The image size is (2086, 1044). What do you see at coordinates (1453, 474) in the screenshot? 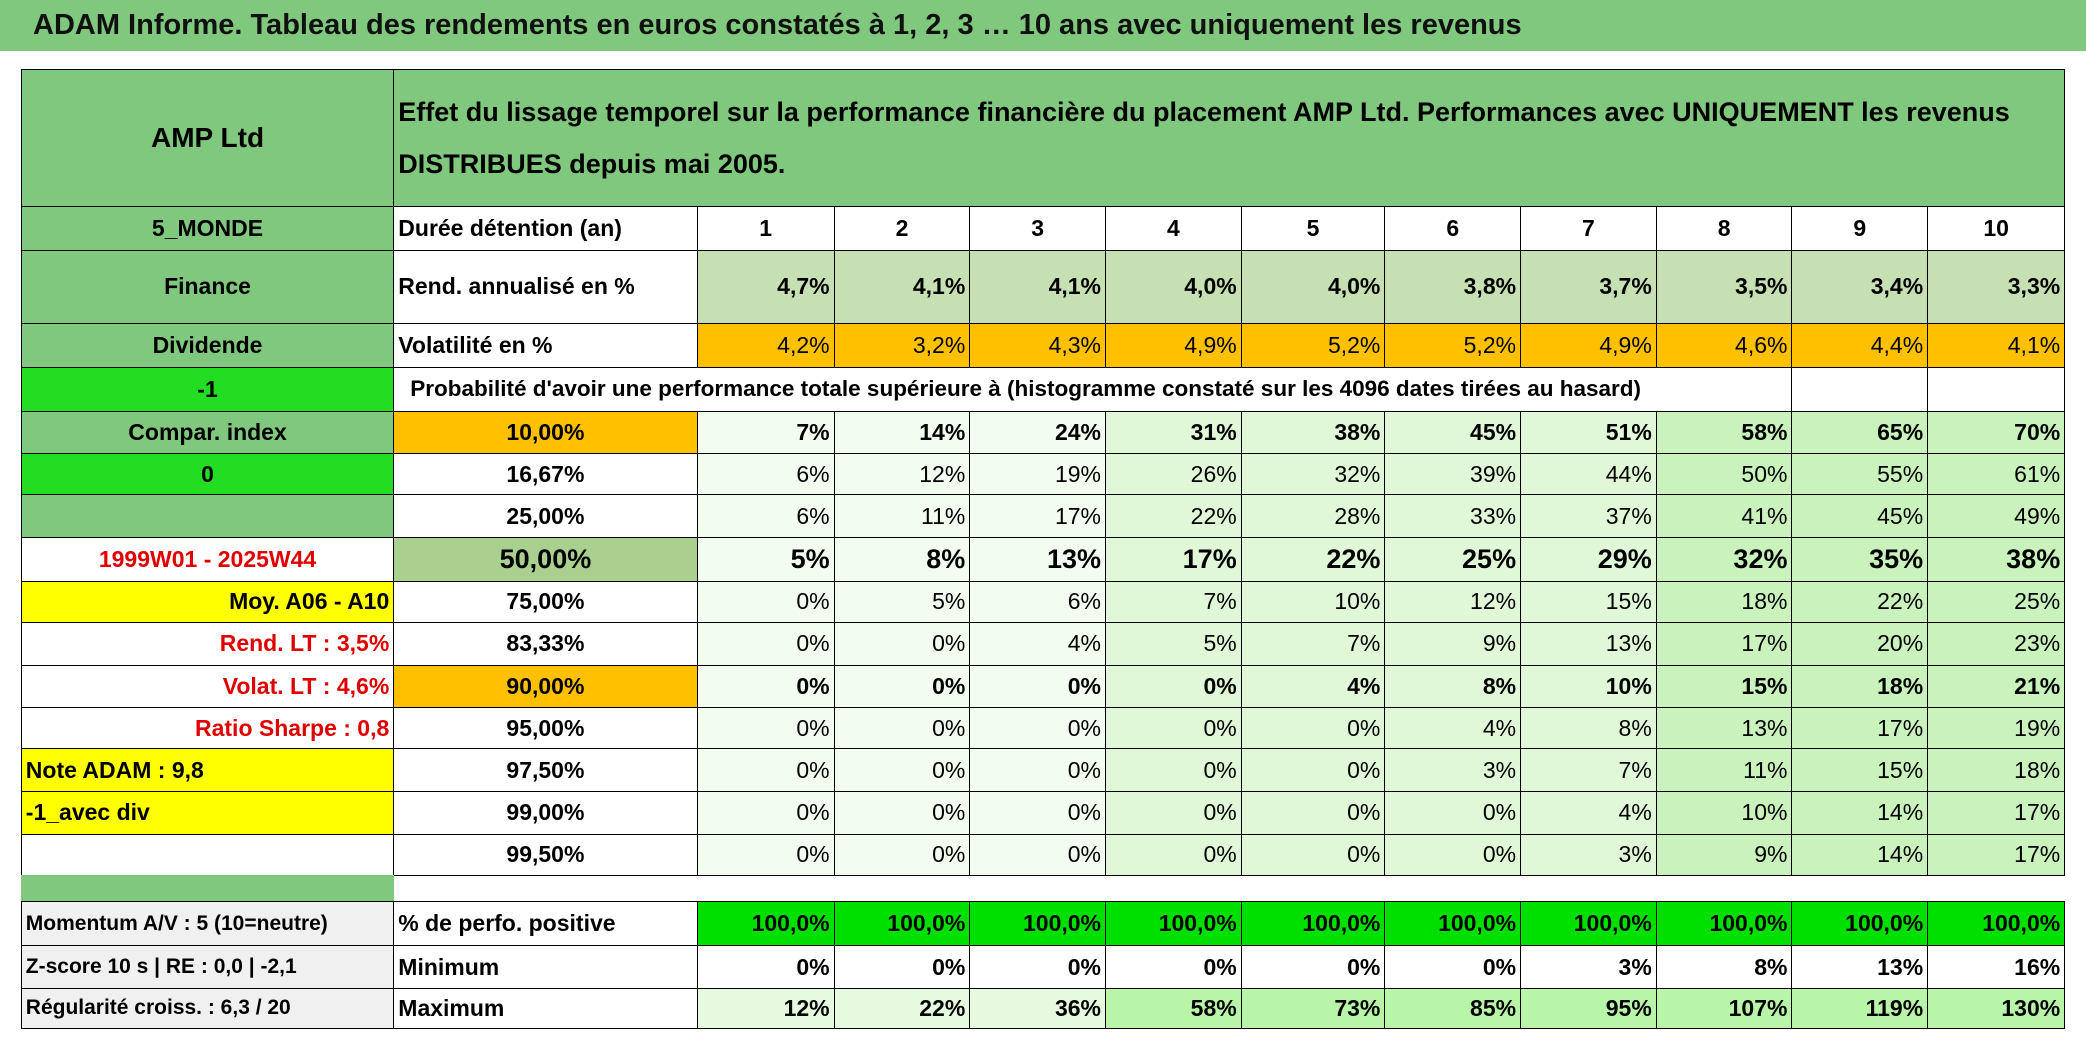
I see `value-cell: 39%` at bounding box center [1453, 474].